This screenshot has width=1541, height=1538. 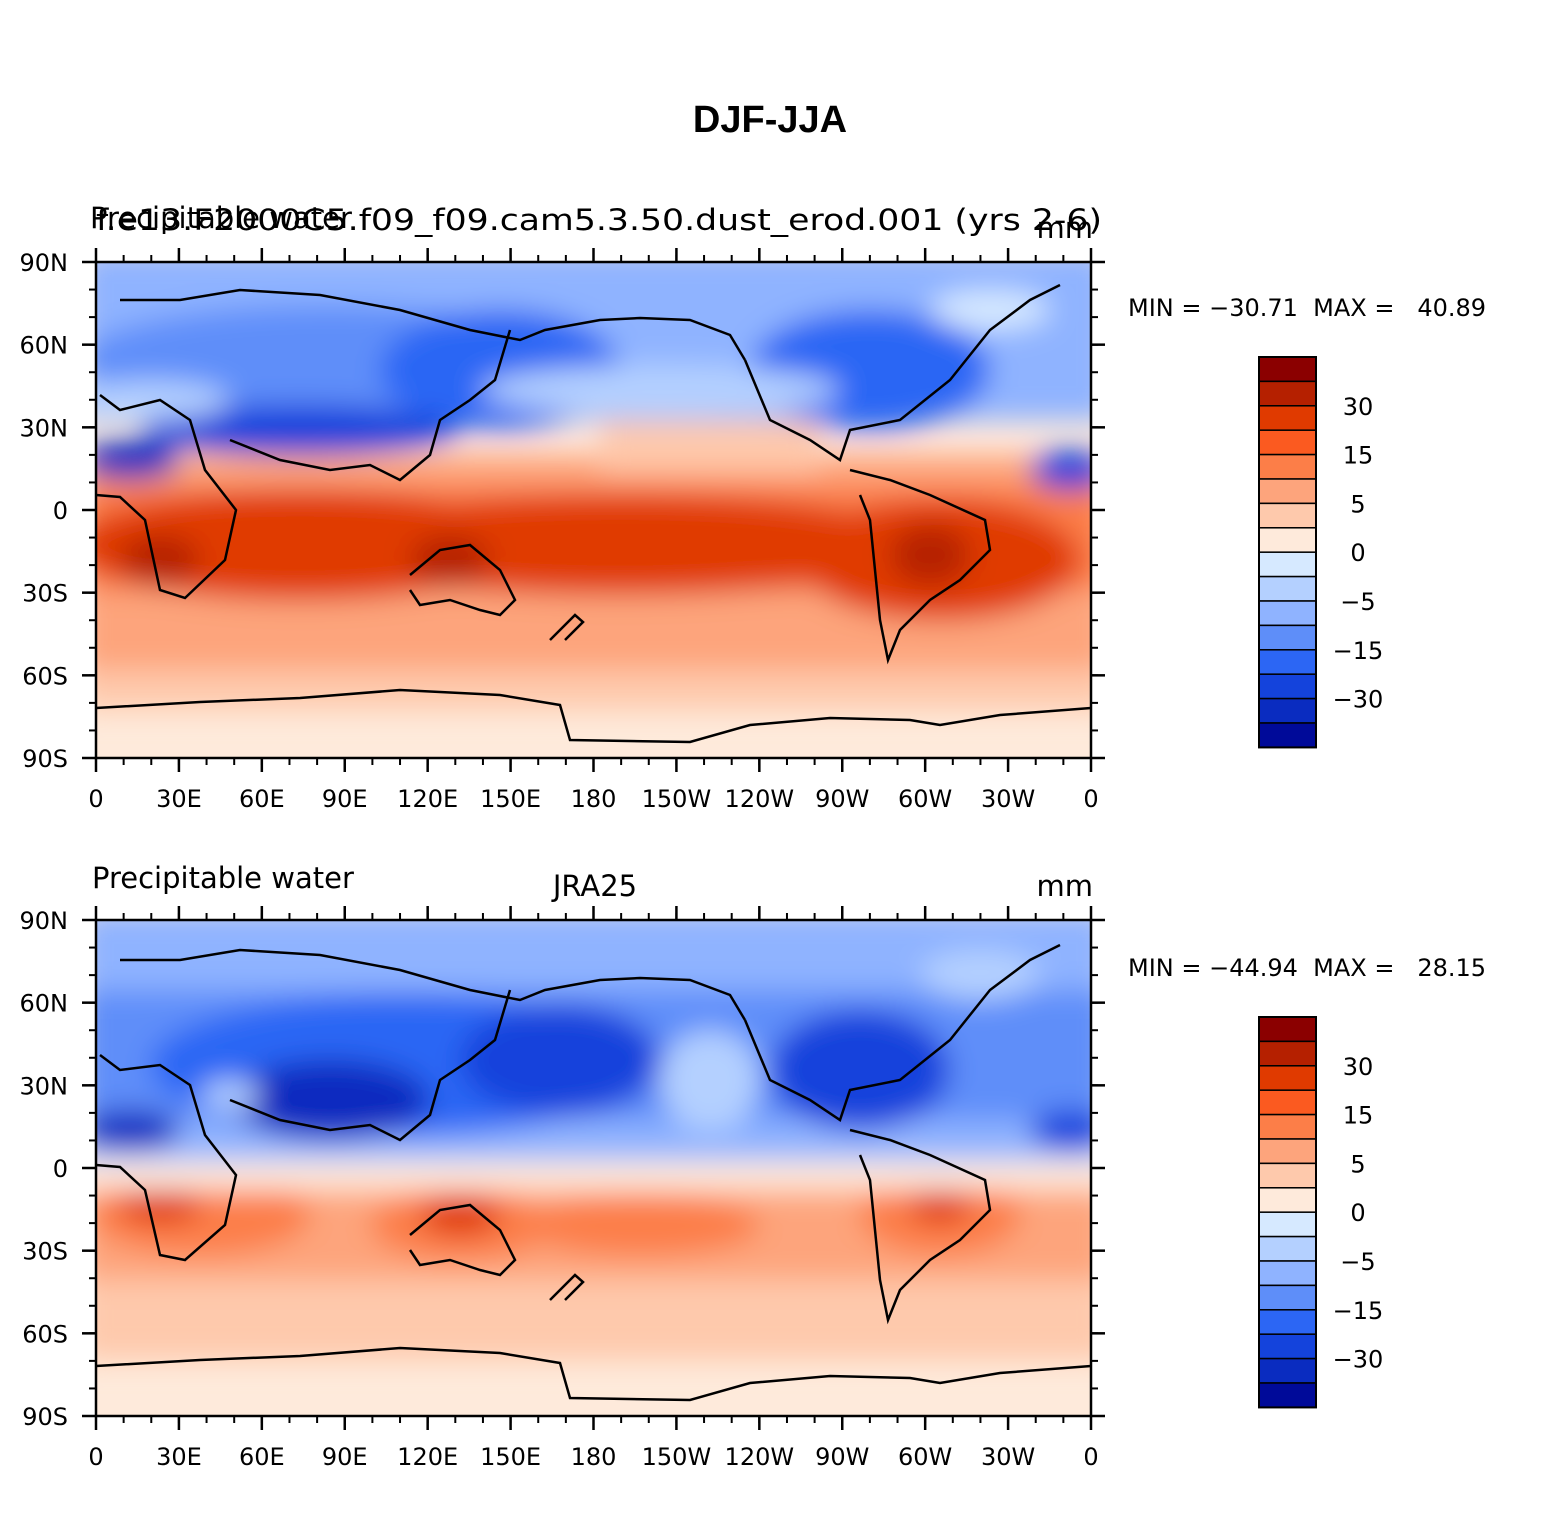 What do you see at coordinates (594, 886) in the screenshot?
I see `panel-2-center-title: JRA25` at bounding box center [594, 886].